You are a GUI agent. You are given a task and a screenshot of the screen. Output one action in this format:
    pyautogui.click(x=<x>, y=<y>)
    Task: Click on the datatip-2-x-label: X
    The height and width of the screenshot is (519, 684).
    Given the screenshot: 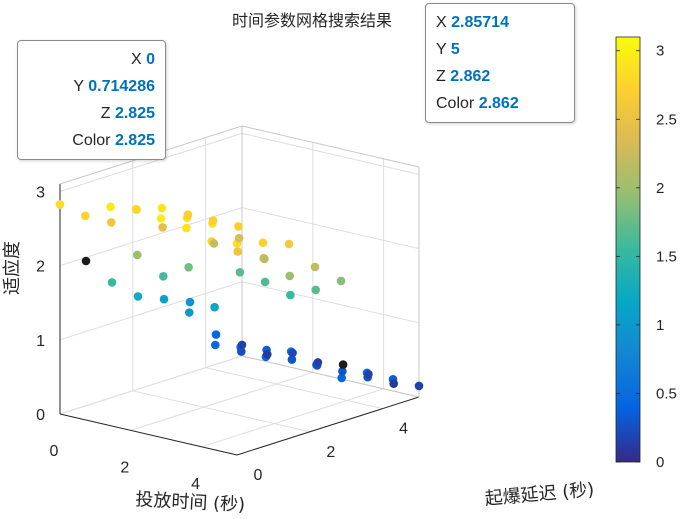 What is the action you would take?
    pyautogui.click(x=441, y=22)
    